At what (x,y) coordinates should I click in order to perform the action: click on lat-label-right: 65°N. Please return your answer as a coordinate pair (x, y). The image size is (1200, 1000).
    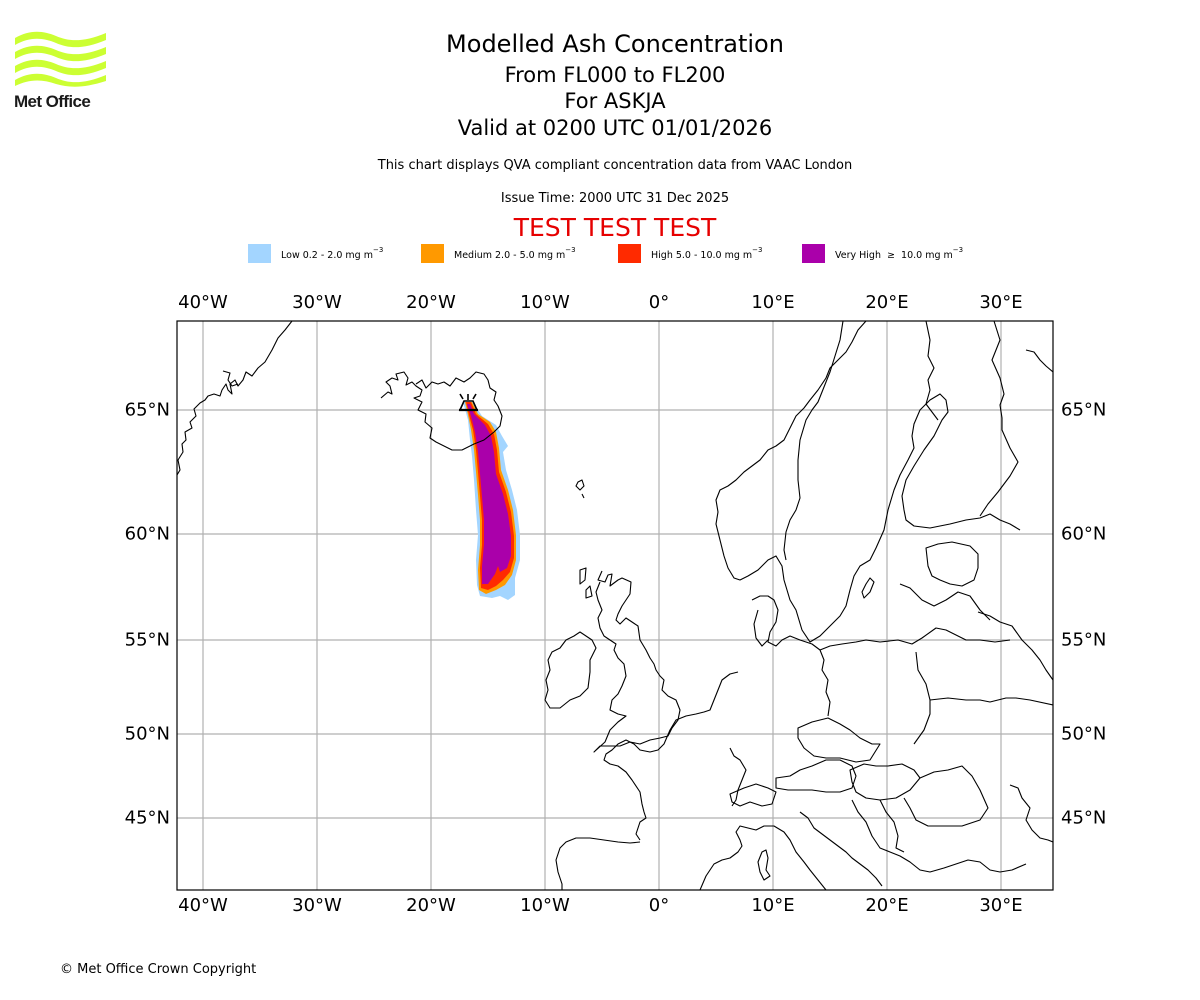
    Looking at the image, I should click on (1084, 410).